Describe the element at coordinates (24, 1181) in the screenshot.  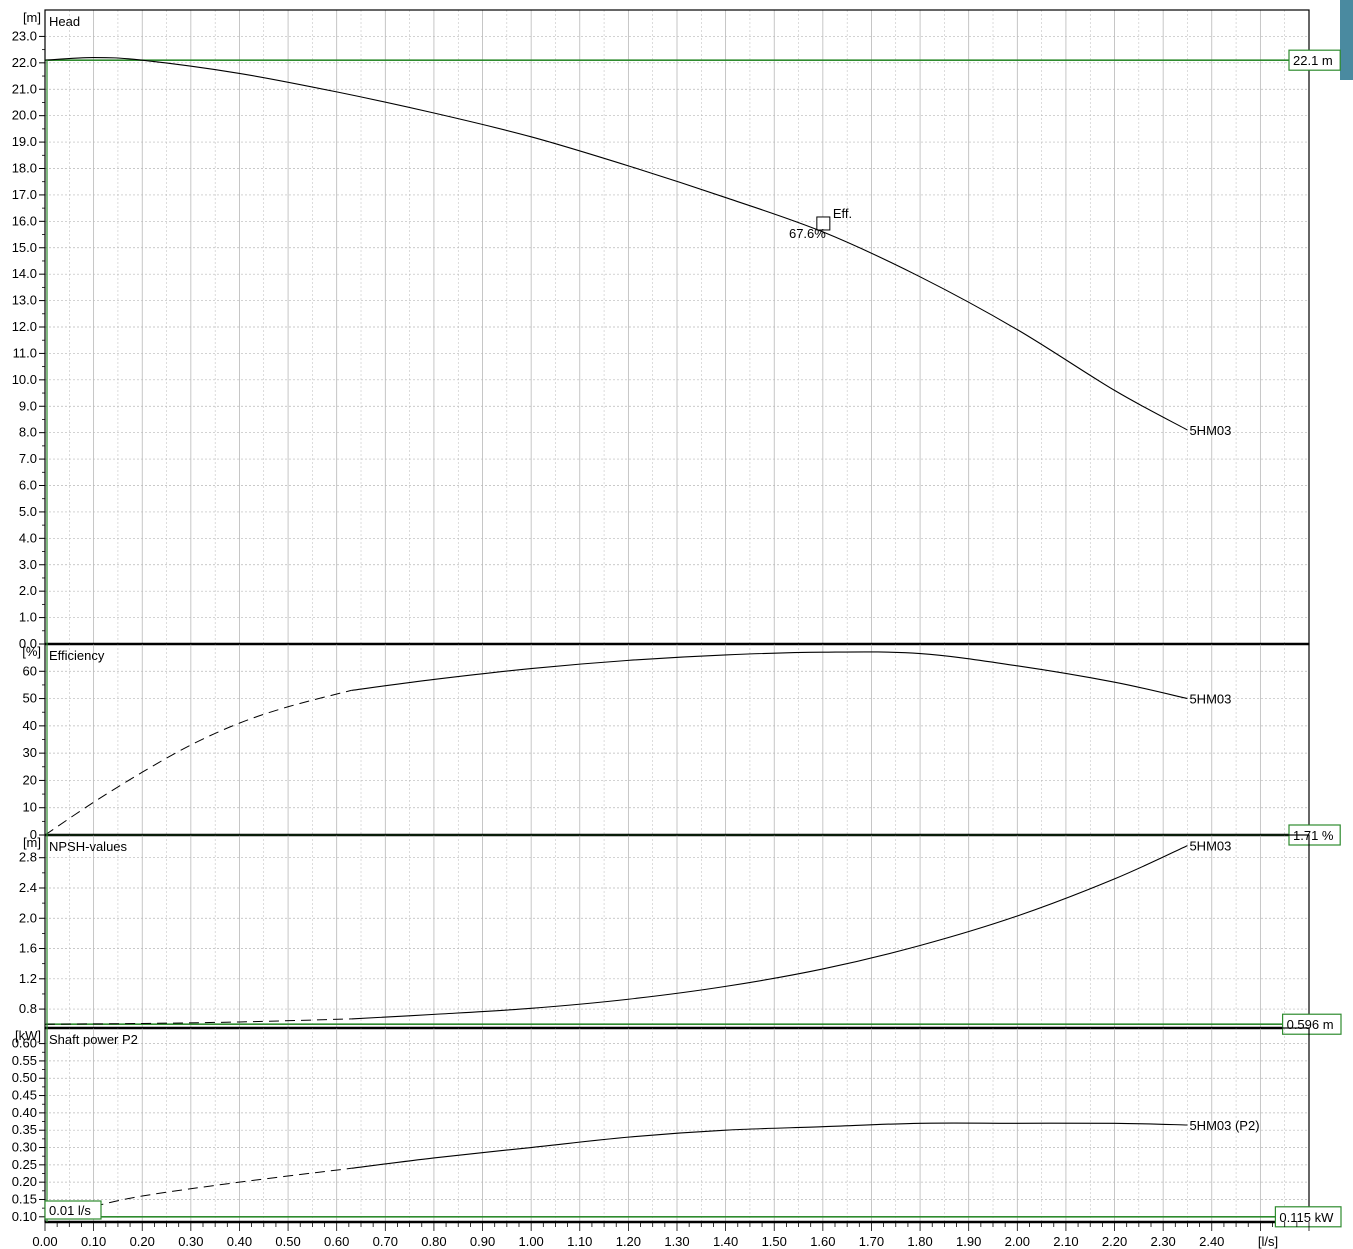
I see `y-tick-label: 0.20` at that location.